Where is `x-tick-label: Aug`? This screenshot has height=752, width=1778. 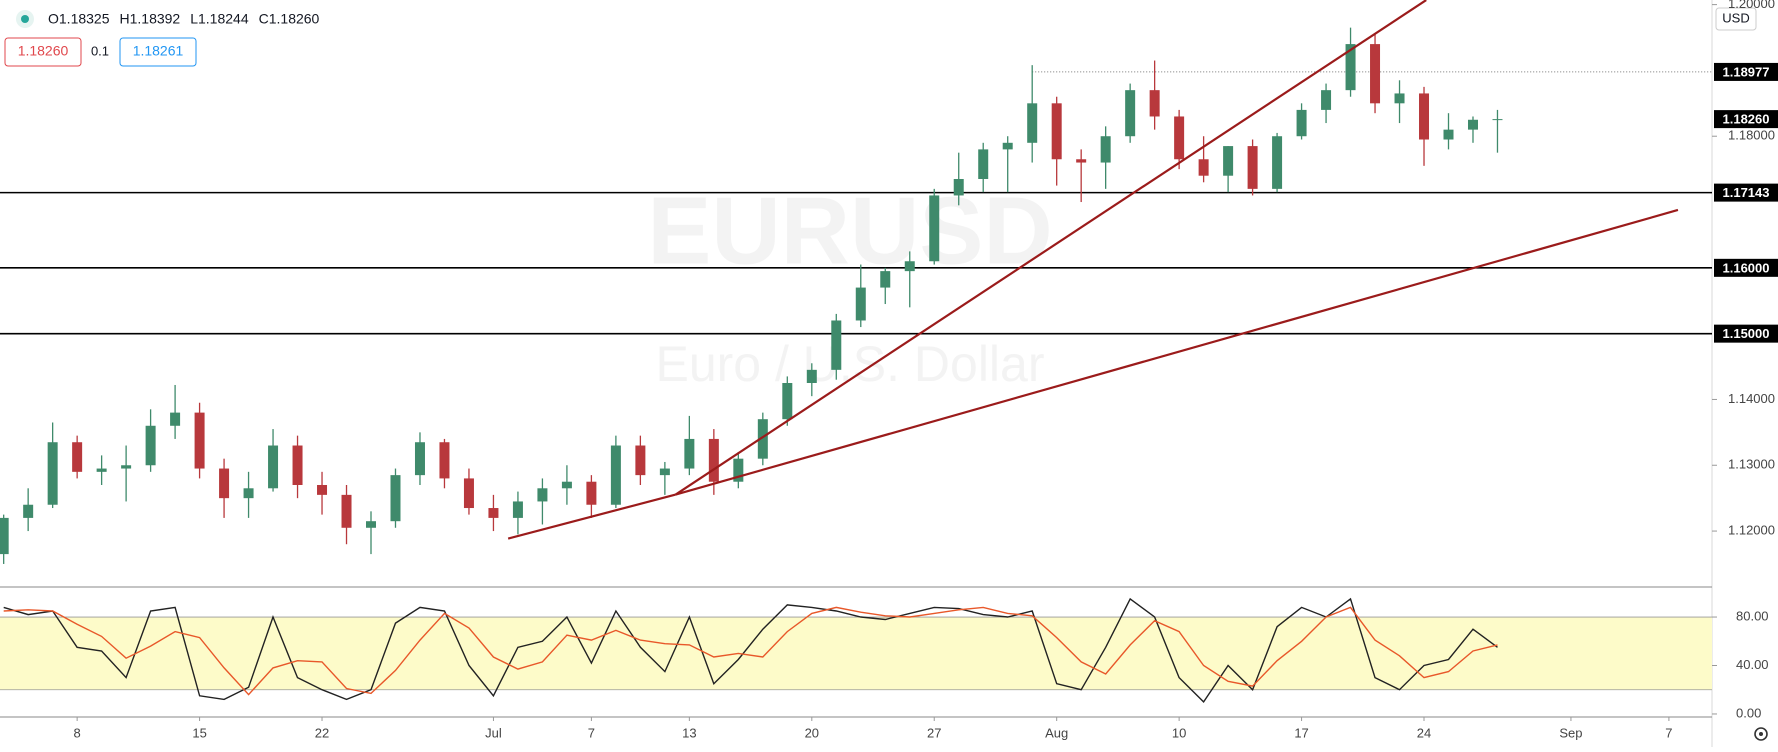
x-tick-label: Aug is located at coordinates (1056, 732).